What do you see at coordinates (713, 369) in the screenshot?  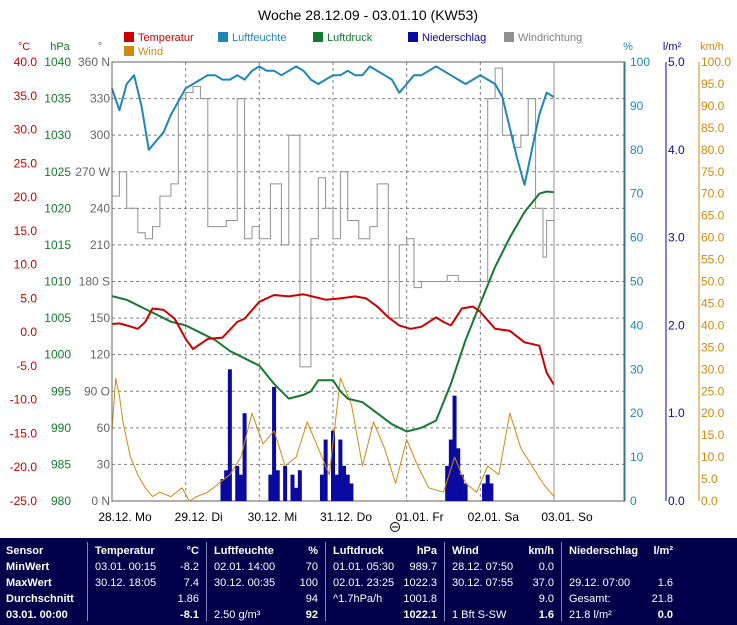 I see `wind-axis-tick: 30.0` at bounding box center [713, 369].